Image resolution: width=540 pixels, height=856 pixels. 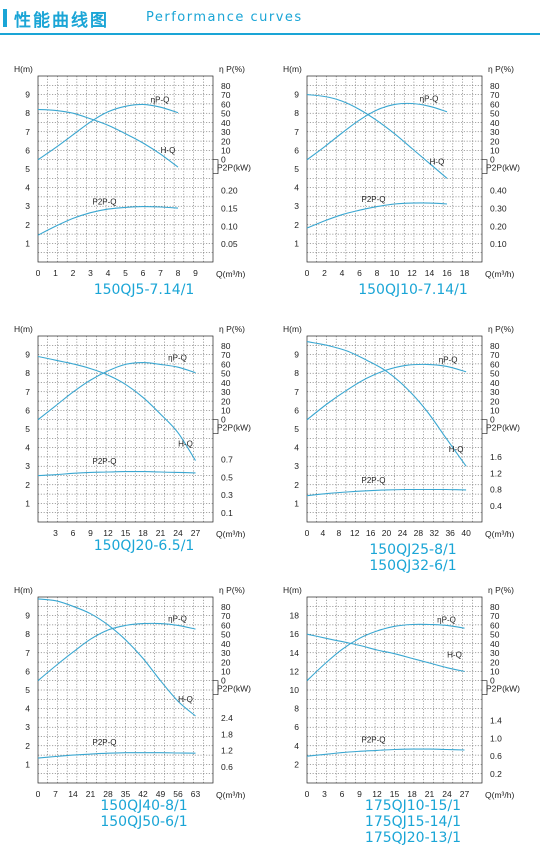 What do you see at coordinates (90, 533) in the screenshot?
I see `x-tick-label: 9` at bounding box center [90, 533].